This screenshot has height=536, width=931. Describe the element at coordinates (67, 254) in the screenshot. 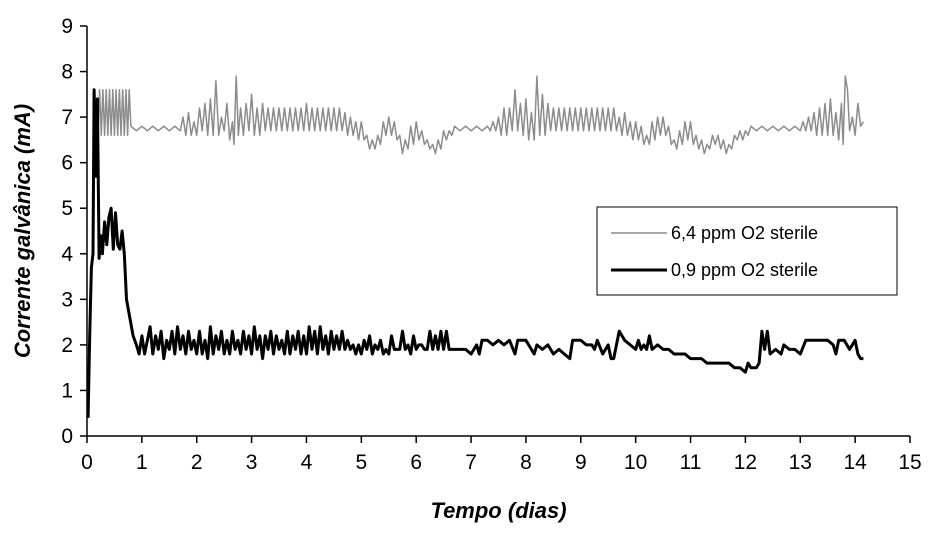

I see `y-tick-label: 4` at that location.